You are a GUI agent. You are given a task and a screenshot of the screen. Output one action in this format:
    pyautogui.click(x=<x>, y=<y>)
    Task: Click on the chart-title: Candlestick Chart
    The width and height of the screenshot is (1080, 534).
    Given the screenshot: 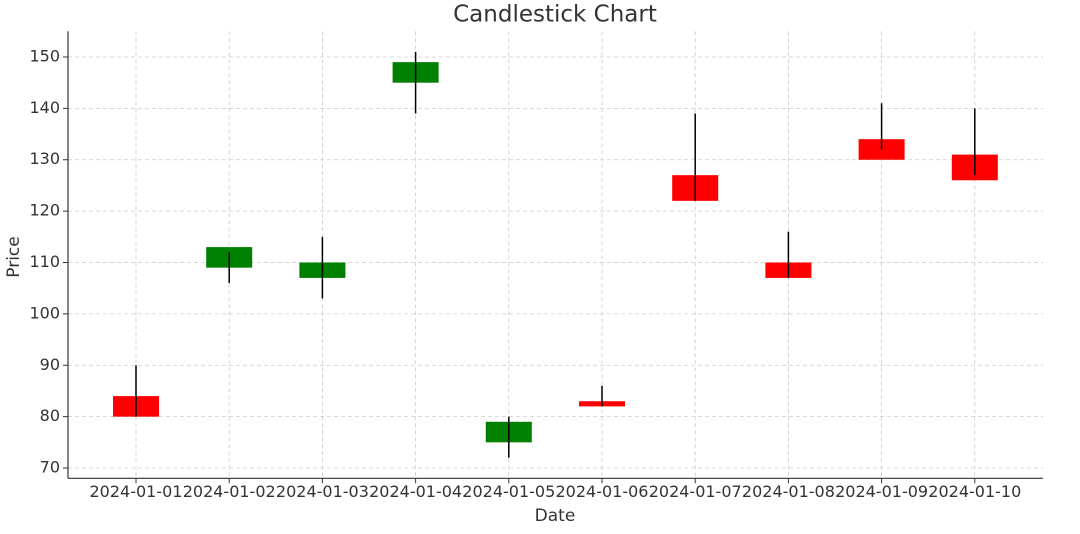 What is the action you would take?
    pyautogui.click(x=555, y=15)
    